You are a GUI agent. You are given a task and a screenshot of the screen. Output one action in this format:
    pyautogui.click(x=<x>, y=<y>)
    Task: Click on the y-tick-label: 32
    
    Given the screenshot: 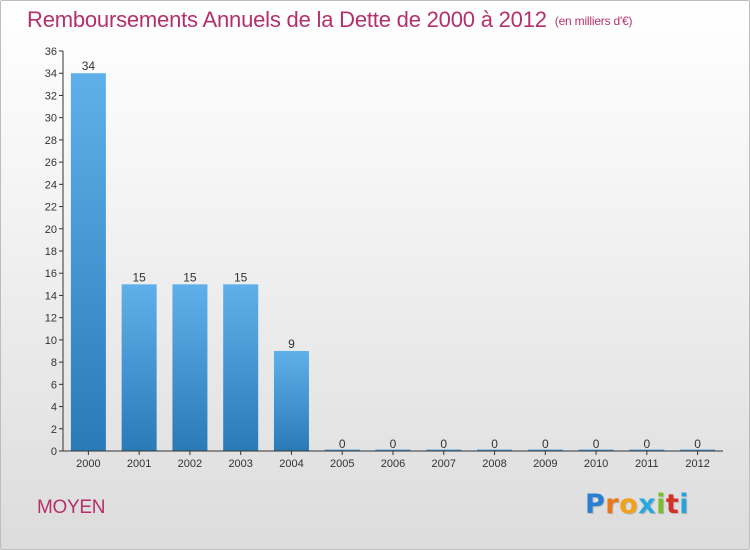 What is the action you would take?
    pyautogui.click(x=51, y=96)
    